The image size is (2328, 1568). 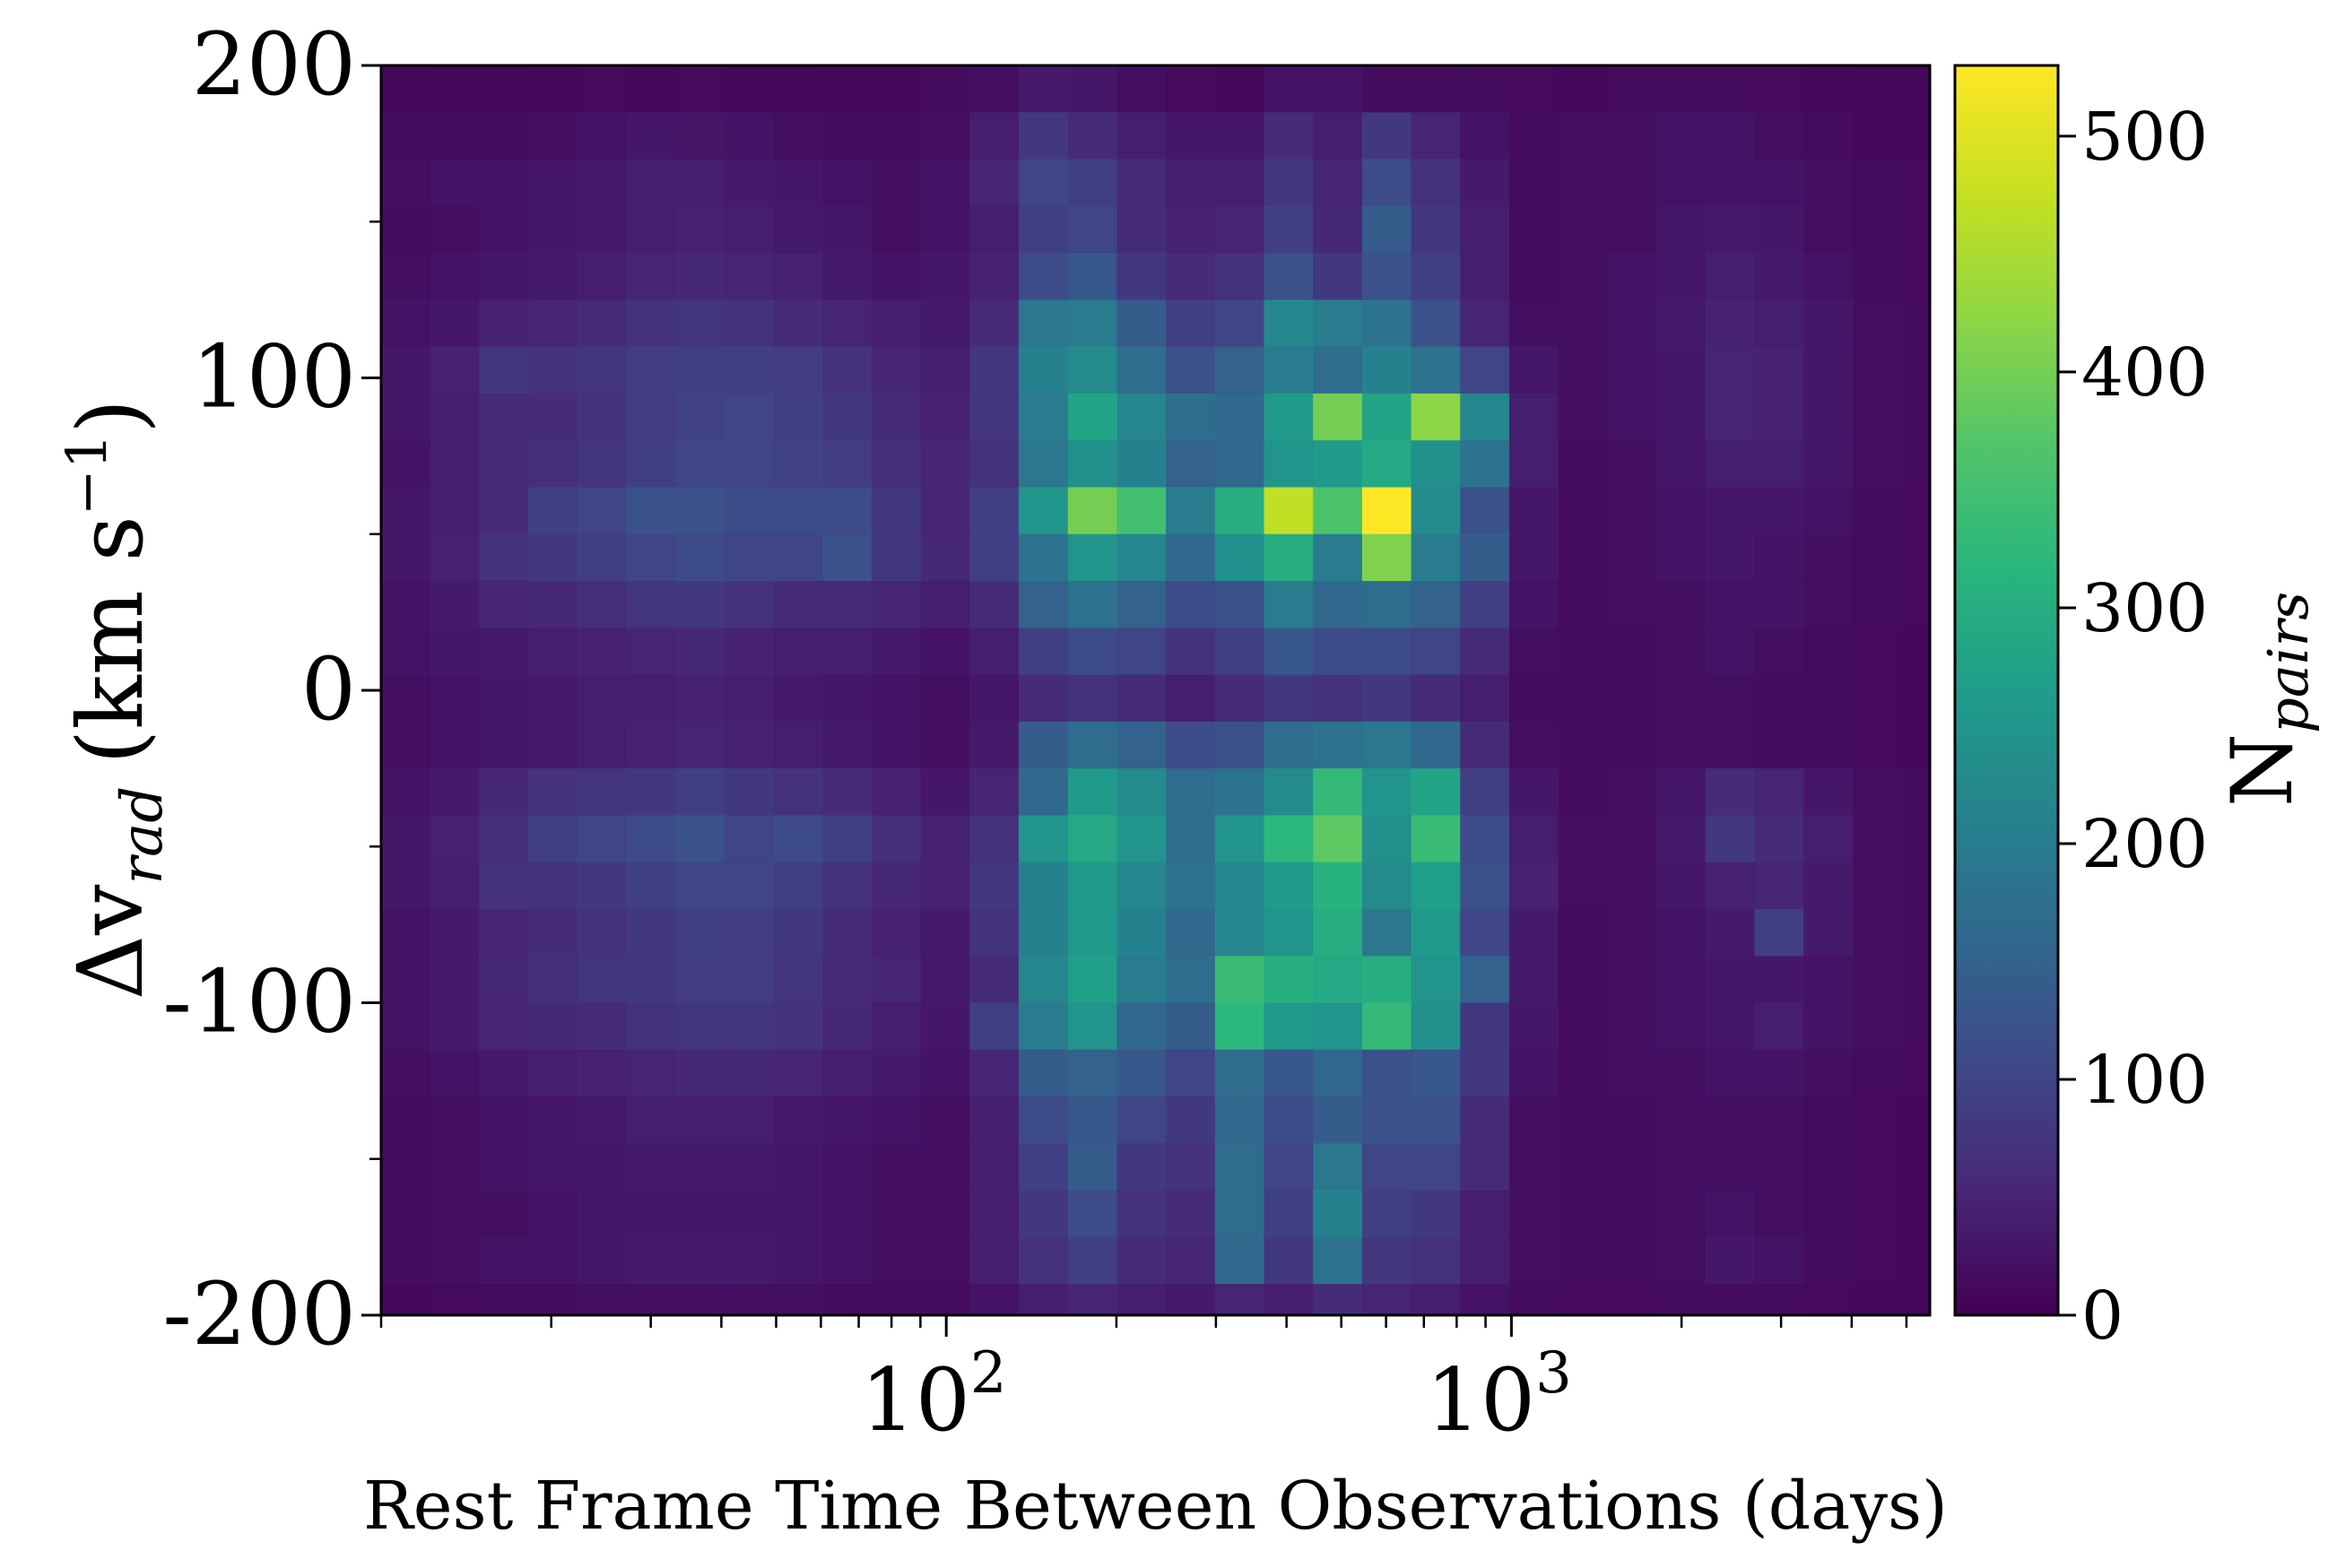 I want to click on colorbar-tick-label: 200, so click(x=2145, y=844).